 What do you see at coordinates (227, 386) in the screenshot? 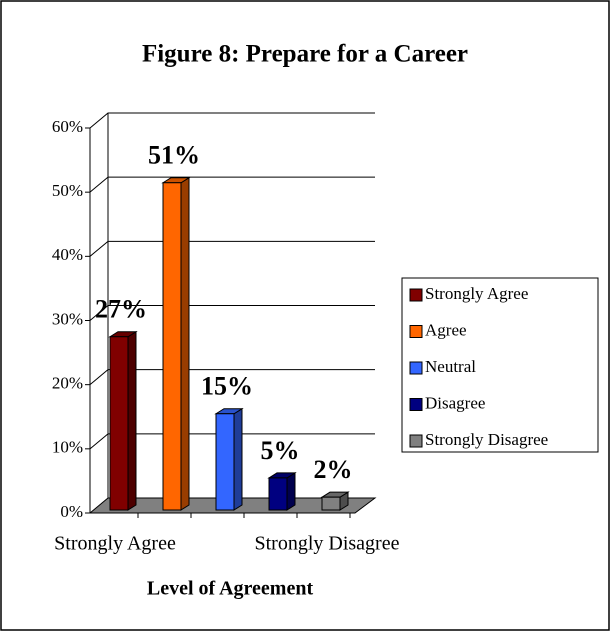
I see `value-label: 15%` at bounding box center [227, 386].